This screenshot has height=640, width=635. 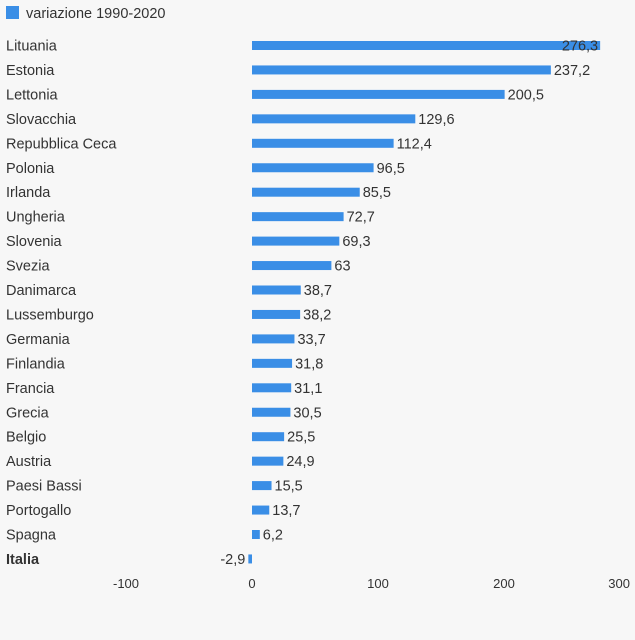 I want to click on value-label-repubblica-ceca: 112,4, so click(x=414, y=144).